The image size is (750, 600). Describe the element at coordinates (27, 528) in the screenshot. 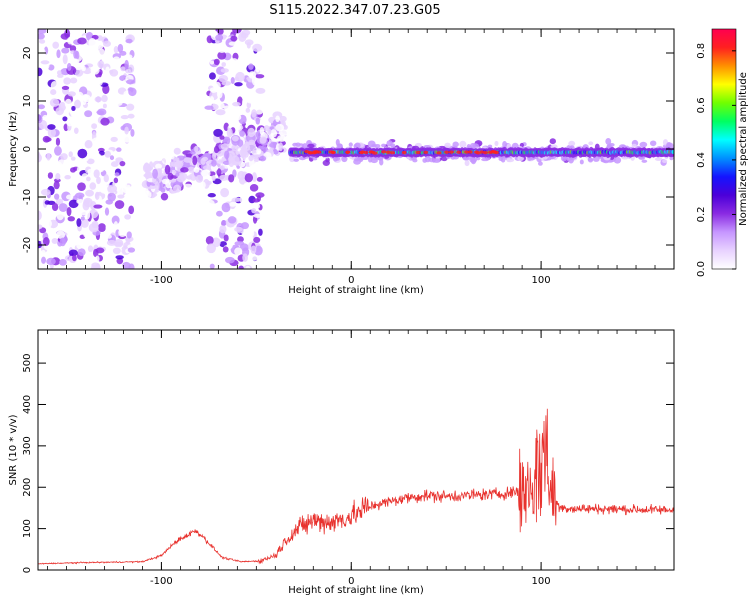

I see `y-tick-label: 100` at that location.